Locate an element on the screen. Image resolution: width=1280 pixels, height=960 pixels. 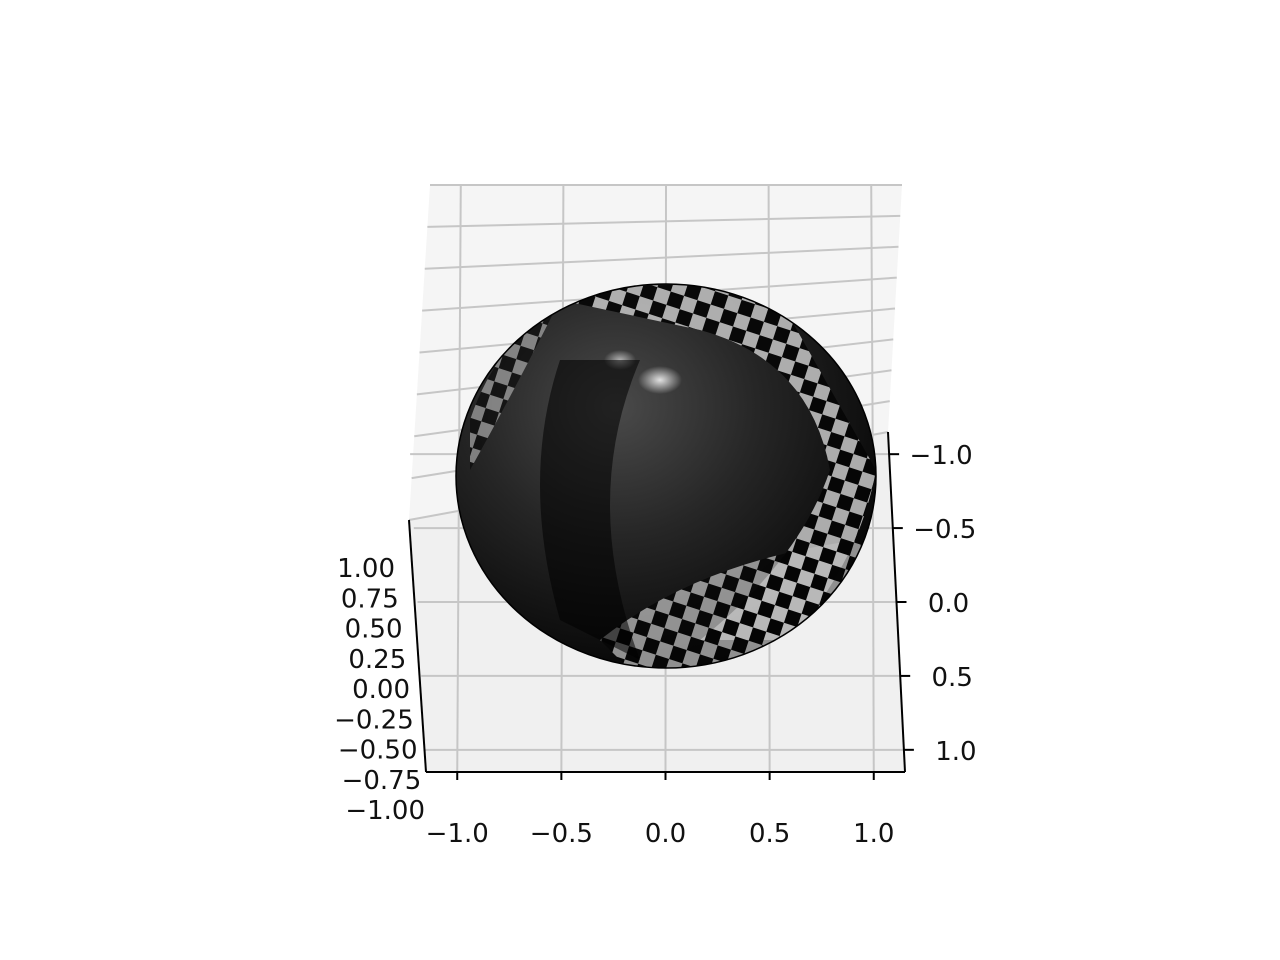
x-tick-label: 0.5 is located at coordinates (769, 834).